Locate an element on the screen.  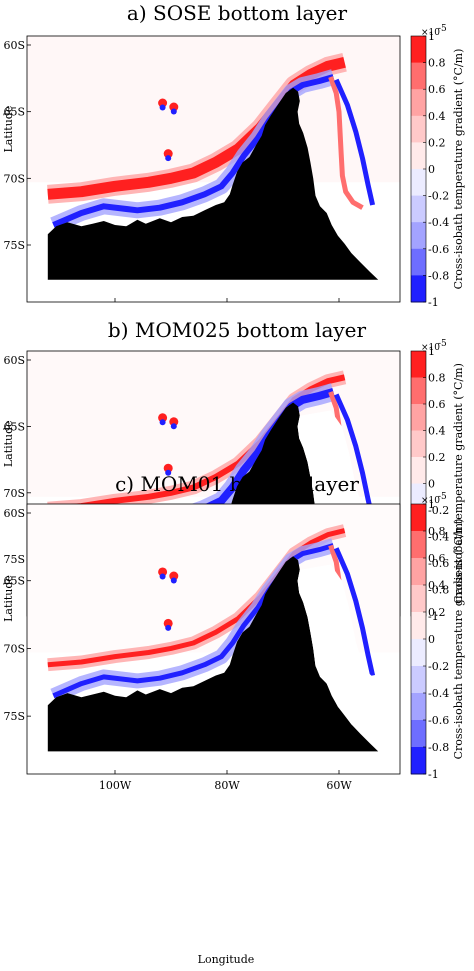
colorbar-exponent: -5 is located at coordinates (442, 29).